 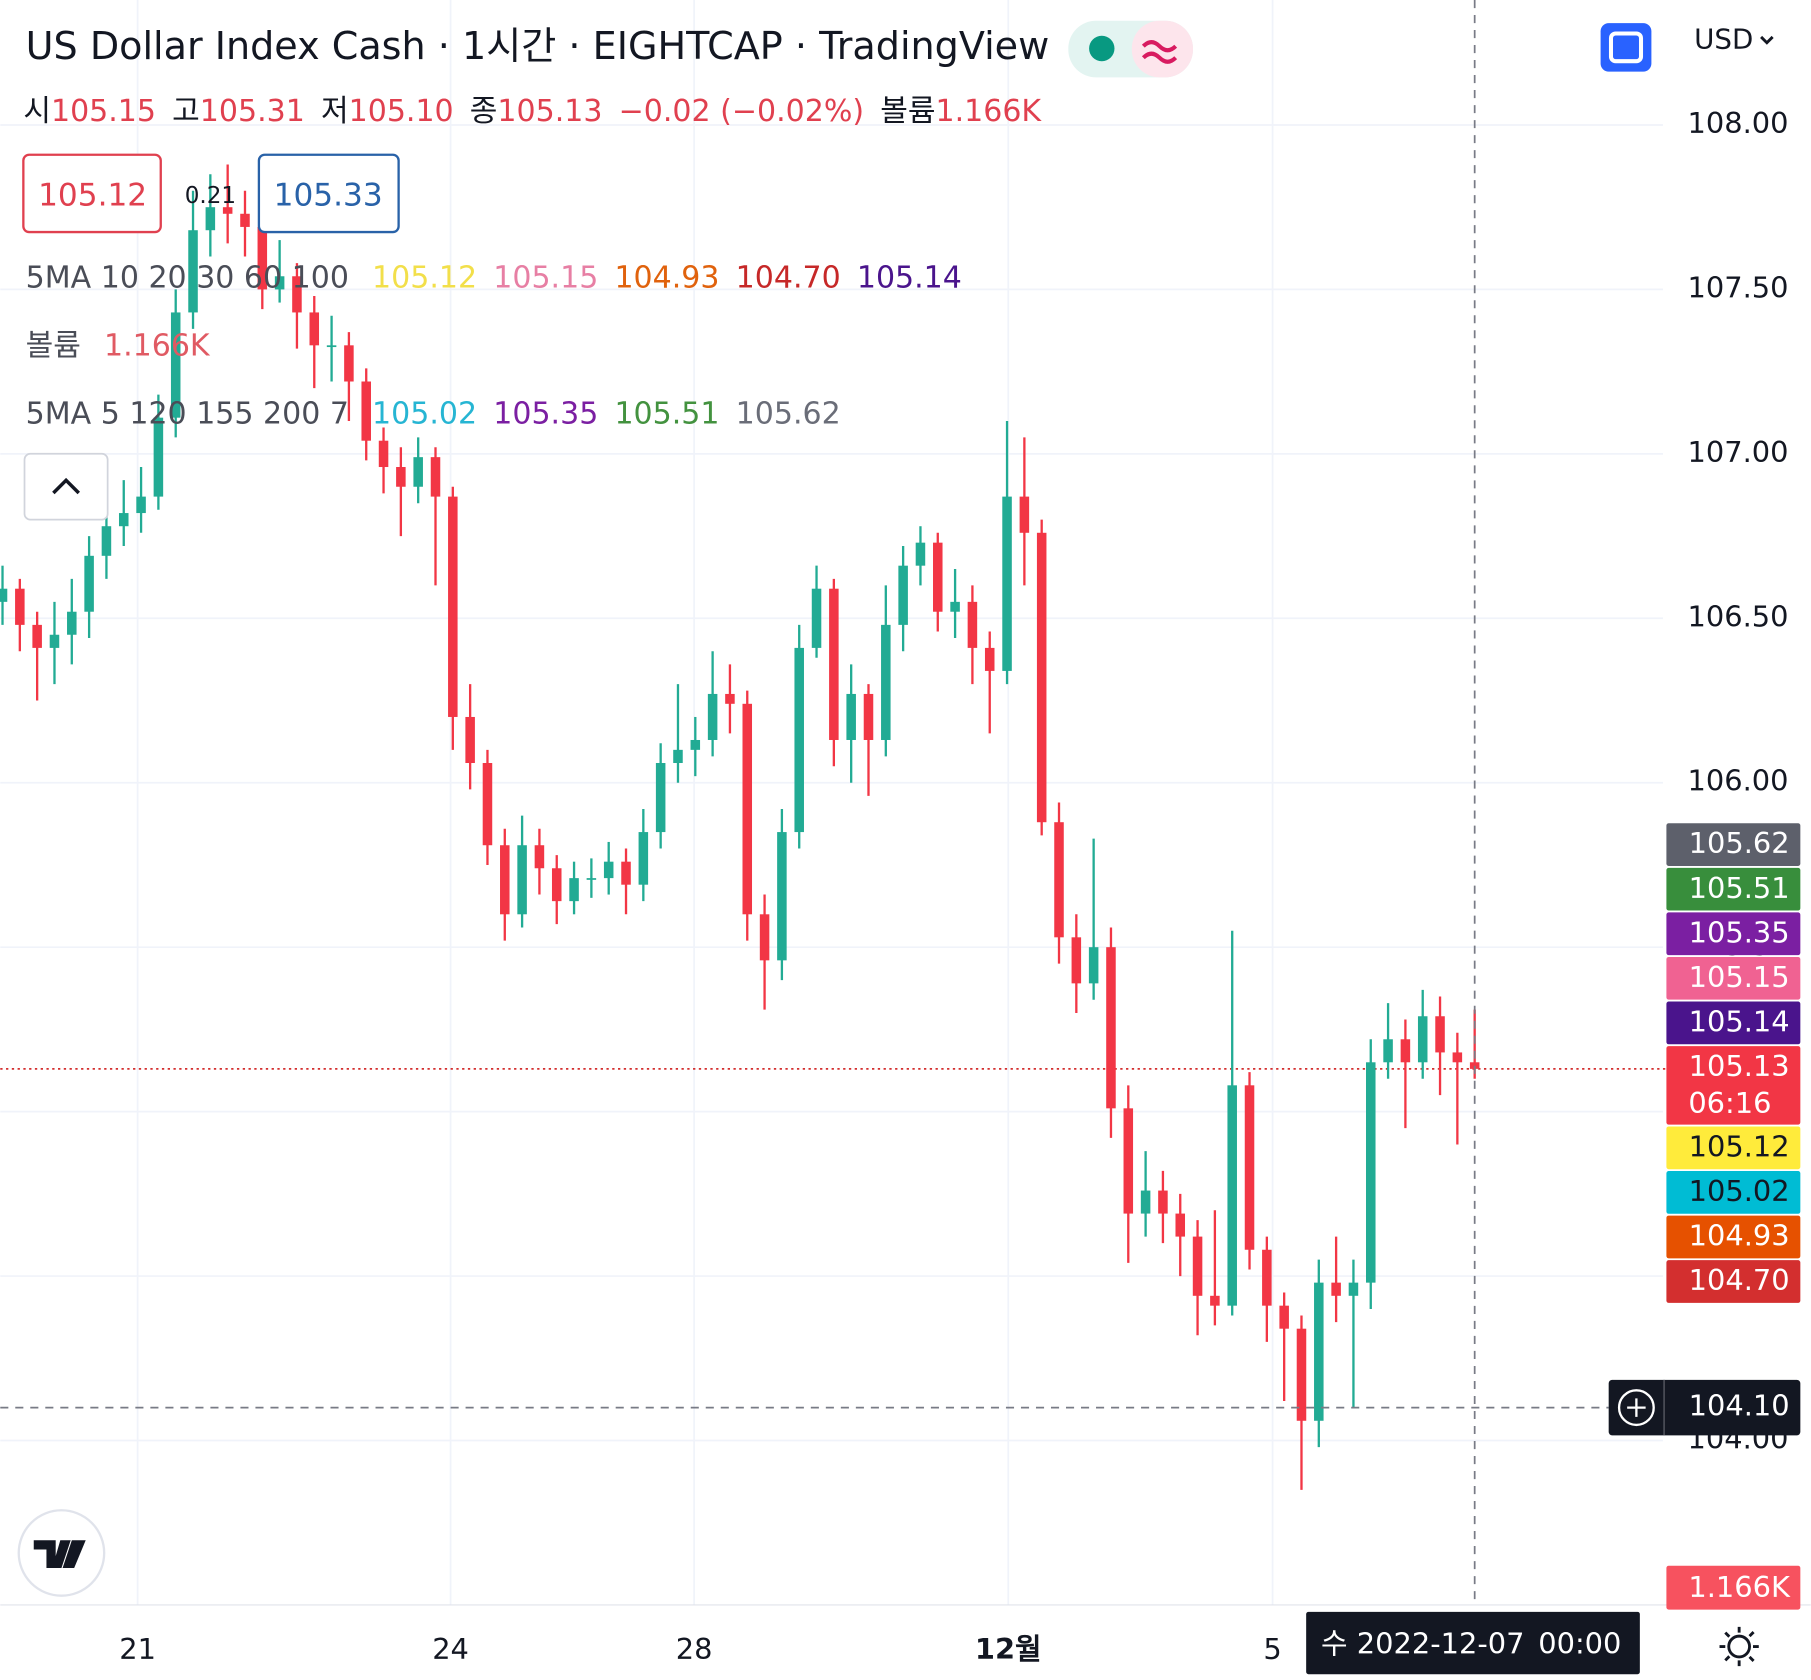 I want to click on currency-chevron, so click(x=1767, y=40).